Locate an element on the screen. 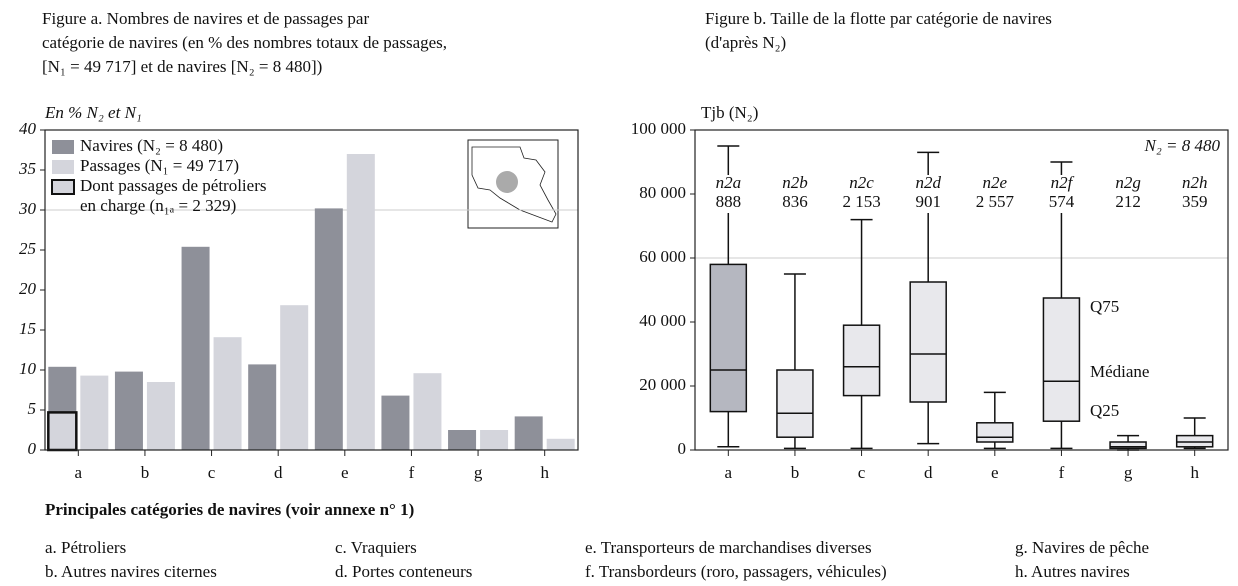 The image size is (1238, 586). annotation: Médiane is located at coordinates (1119, 371).